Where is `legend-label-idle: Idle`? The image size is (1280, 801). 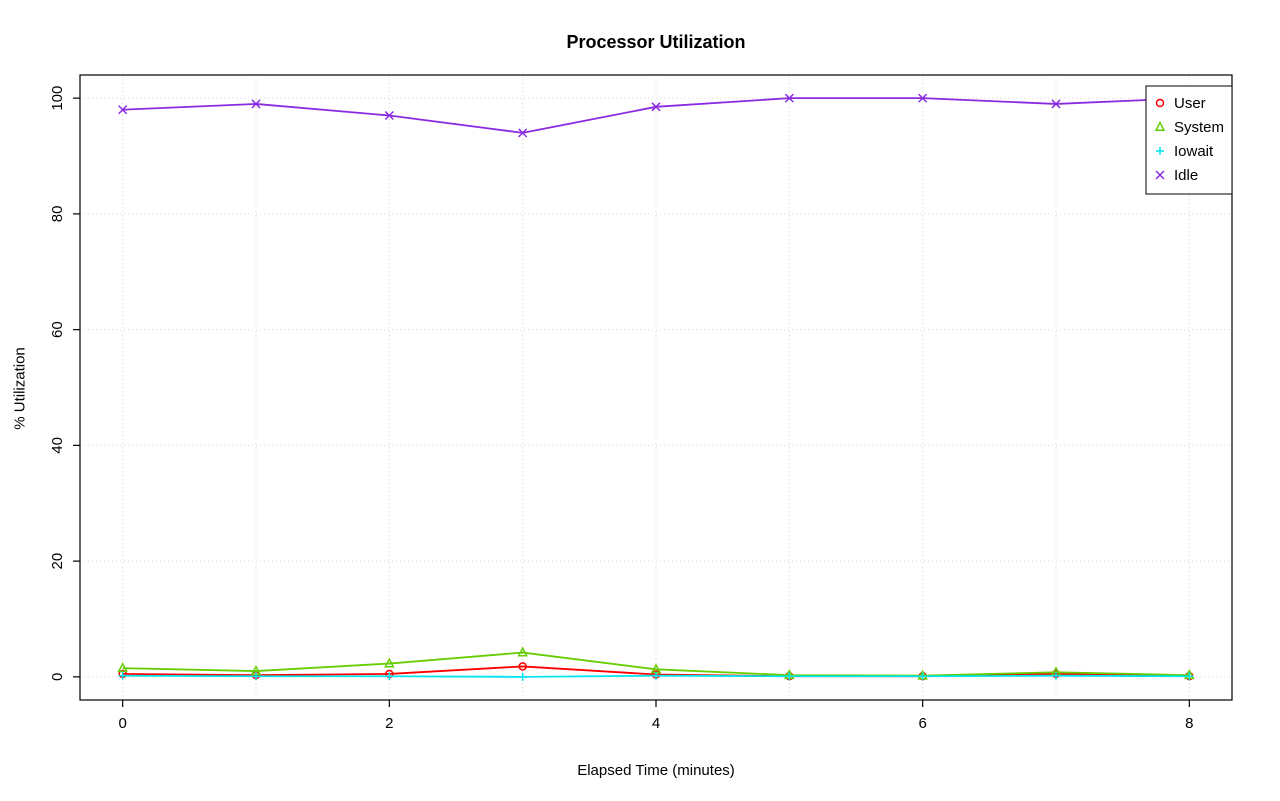 legend-label-idle: Idle is located at coordinates (1186, 175).